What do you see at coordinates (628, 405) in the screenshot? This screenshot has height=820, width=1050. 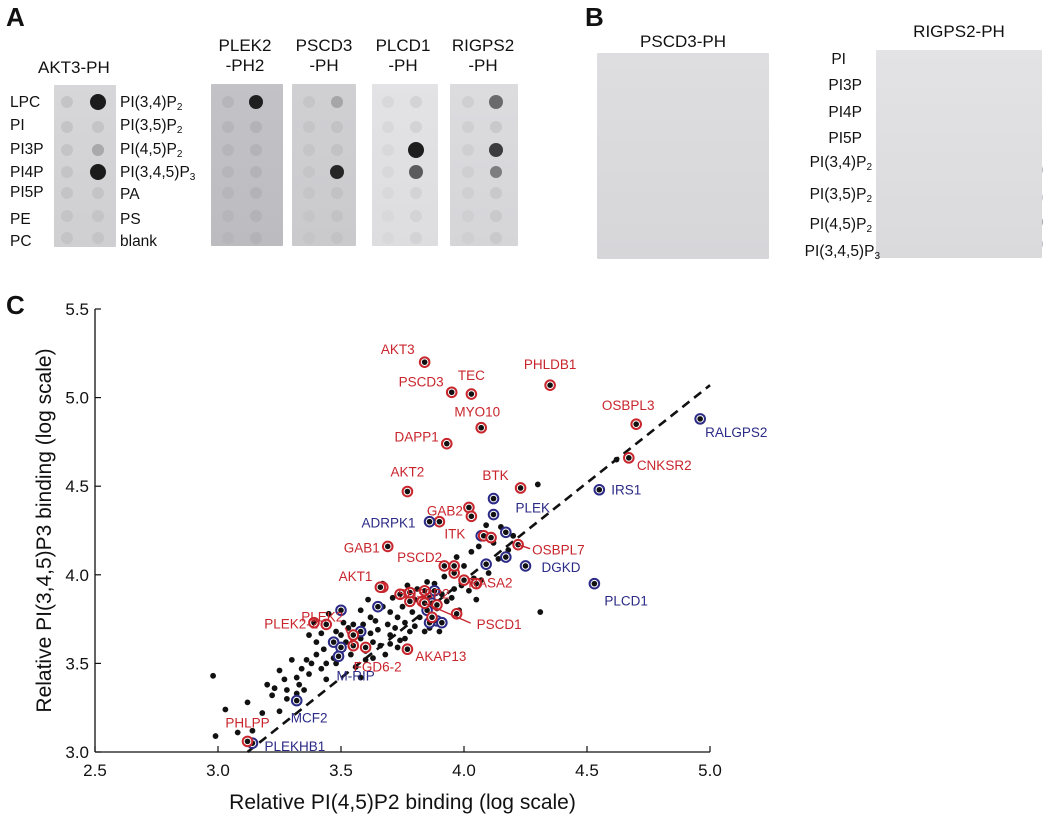 I see `point-label-red: OSBPL3` at bounding box center [628, 405].